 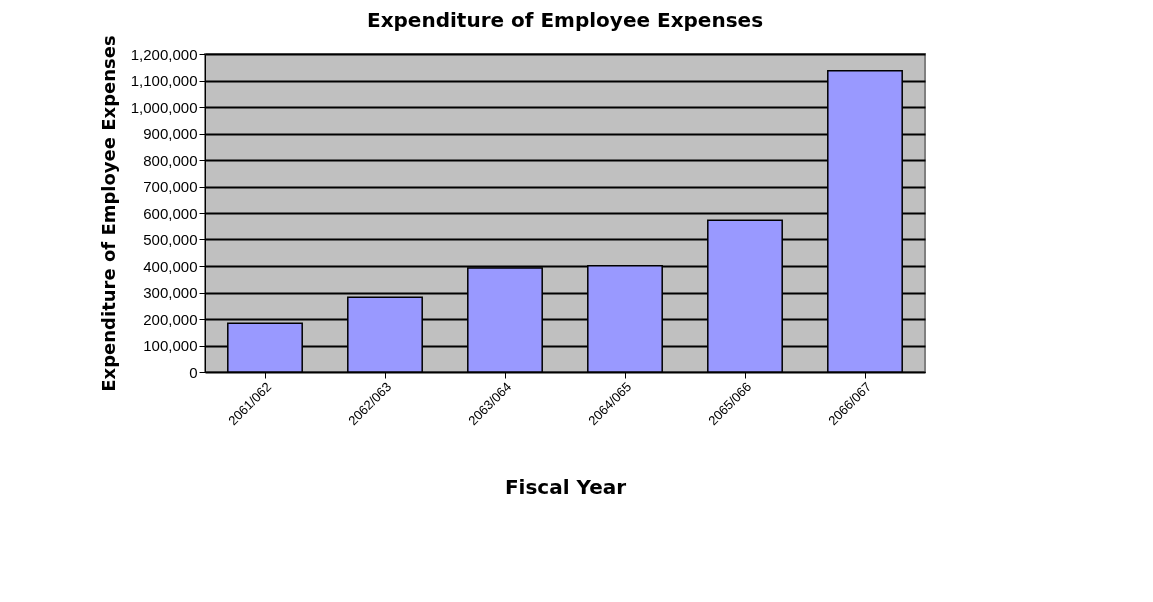 I want to click on y-tick-label: 1,000,000, so click(x=164, y=107).